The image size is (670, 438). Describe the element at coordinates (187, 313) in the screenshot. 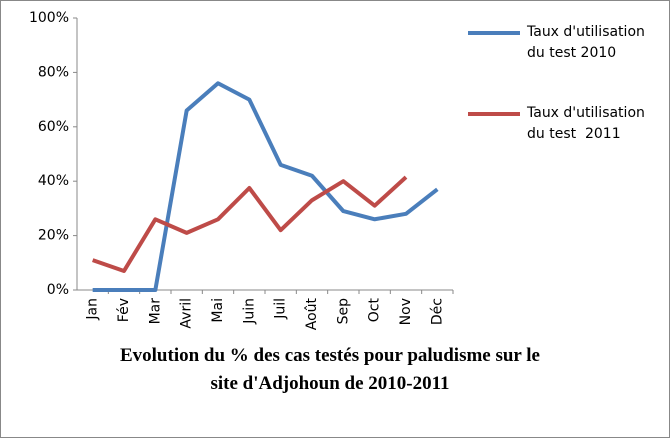

I see `x-tick-label: Avril` at that location.